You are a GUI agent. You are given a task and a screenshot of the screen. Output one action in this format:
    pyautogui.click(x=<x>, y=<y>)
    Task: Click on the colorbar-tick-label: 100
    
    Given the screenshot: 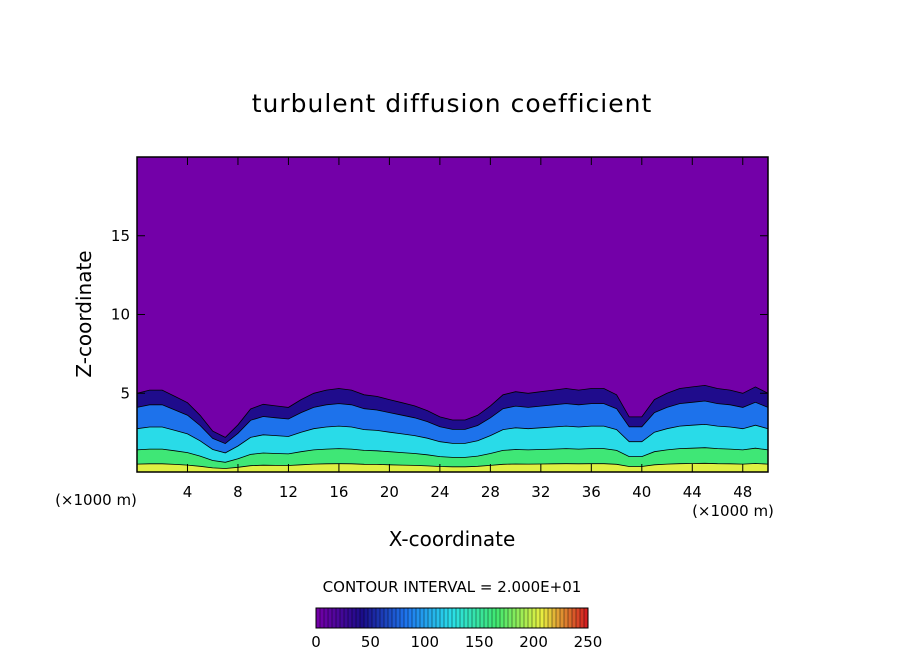 What is the action you would take?
    pyautogui.click(x=424, y=642)
    